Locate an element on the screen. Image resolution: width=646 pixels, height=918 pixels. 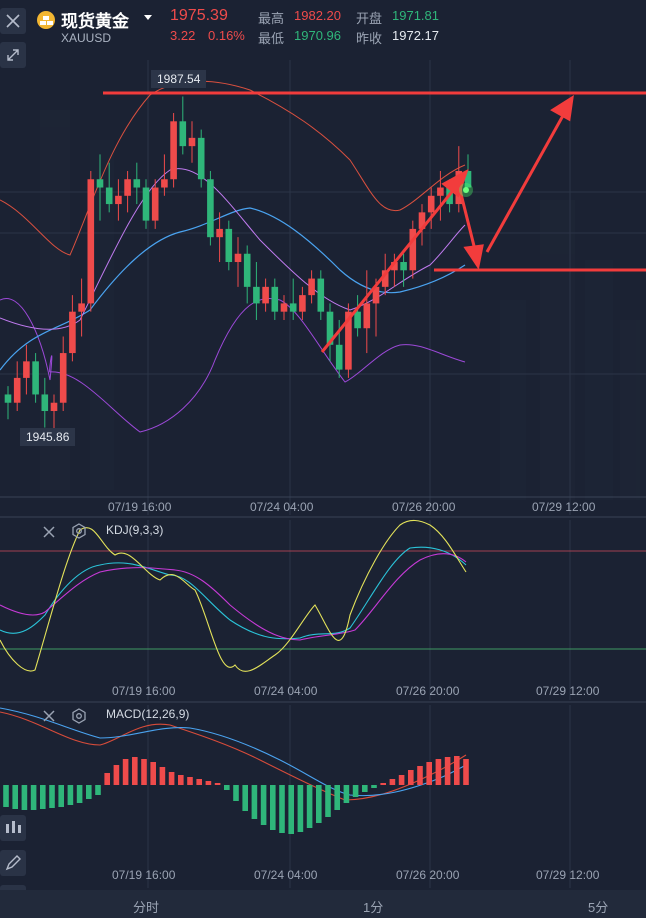
time-tick: 07/19 16:00 is located at coordinates (144, 875).